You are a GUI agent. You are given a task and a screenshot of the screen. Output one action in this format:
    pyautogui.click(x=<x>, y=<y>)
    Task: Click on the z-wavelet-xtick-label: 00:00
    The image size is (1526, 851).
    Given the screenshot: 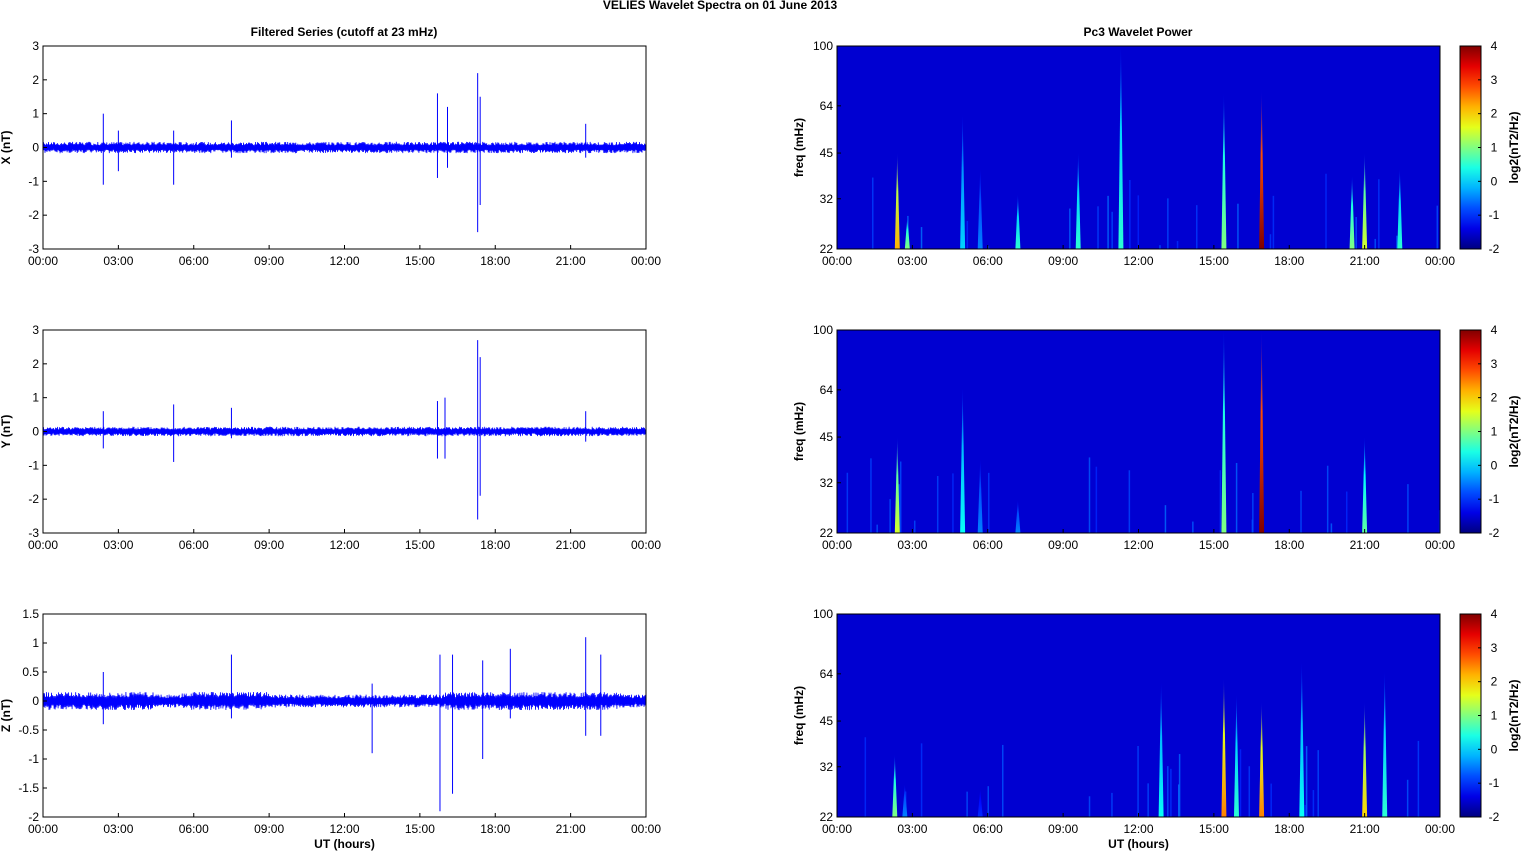 What is the action you would take?
    pyautogui.click(x=837, y=829)
    